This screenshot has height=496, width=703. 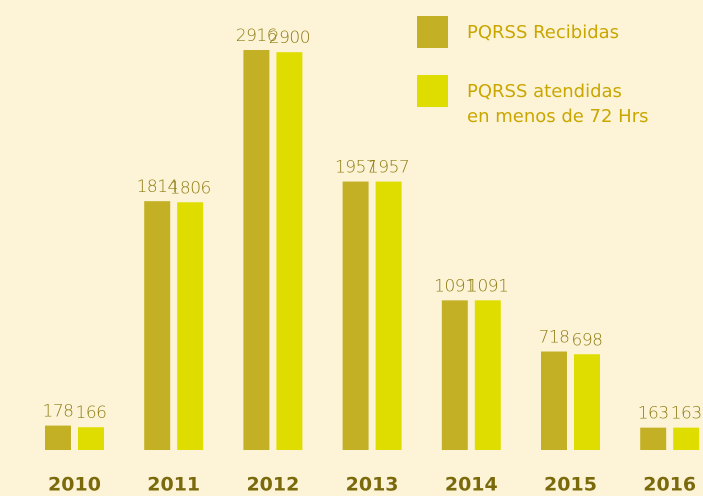 I want to click on x-tick-label: 2013, so click(x=372, y=485).